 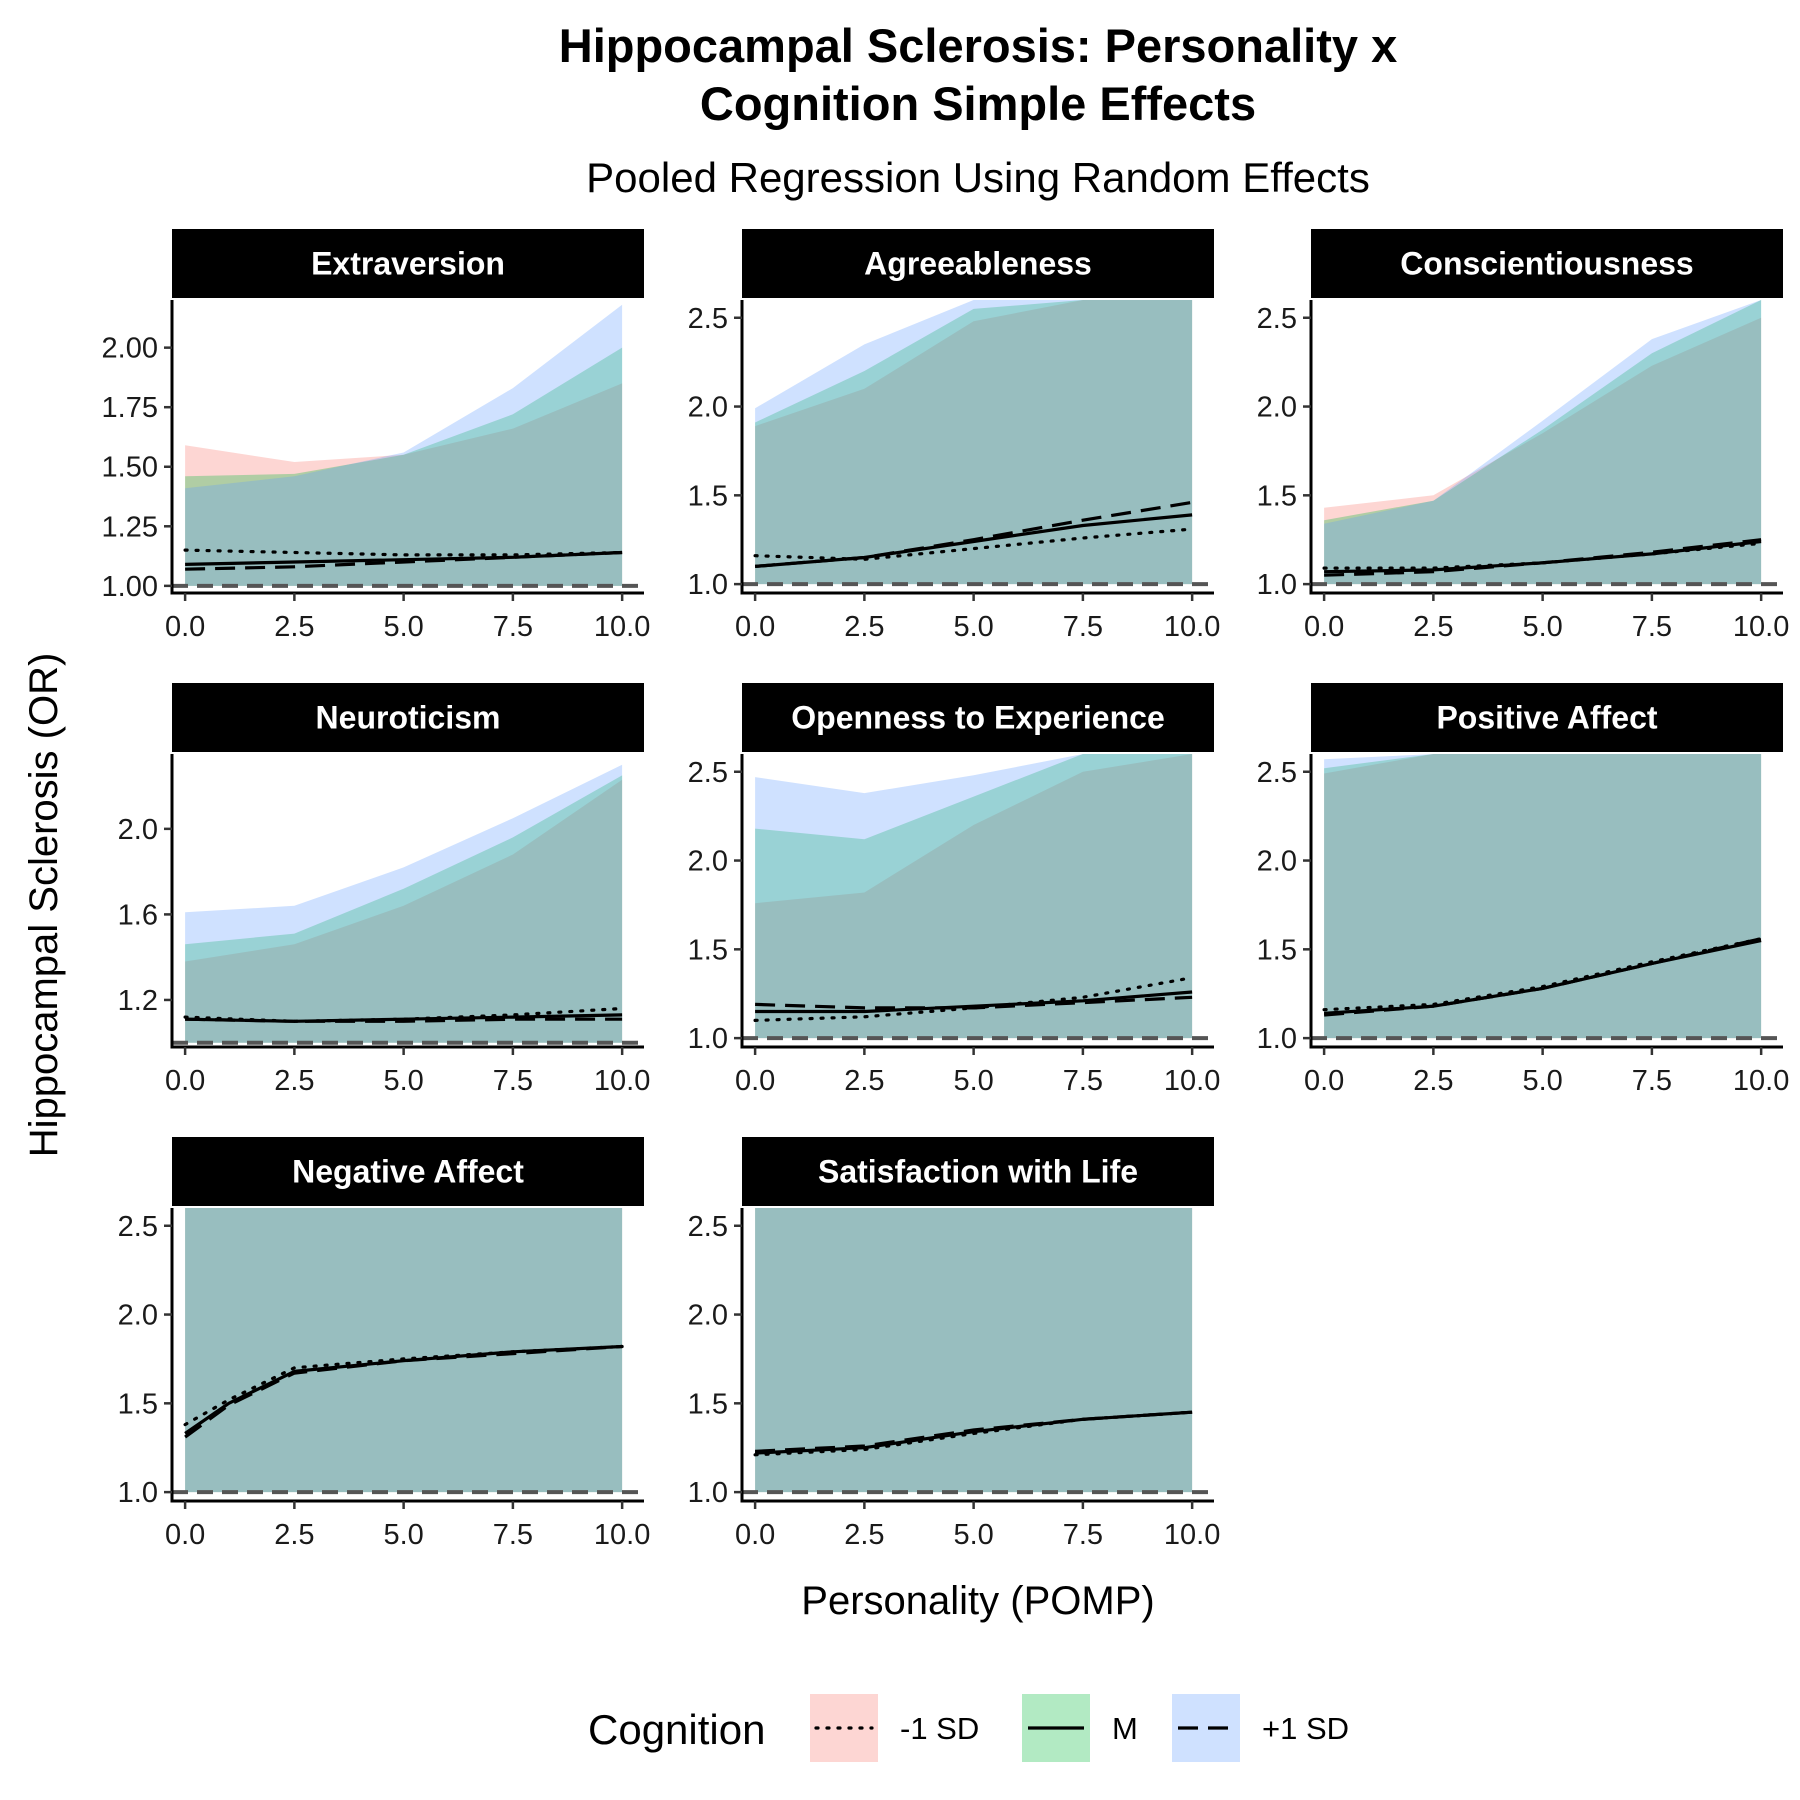 What do you see at coordinates (1305, 1728) in the screenshot?
I see `legend-item-label: +1 SD` at bounding box center [1305, 1728].